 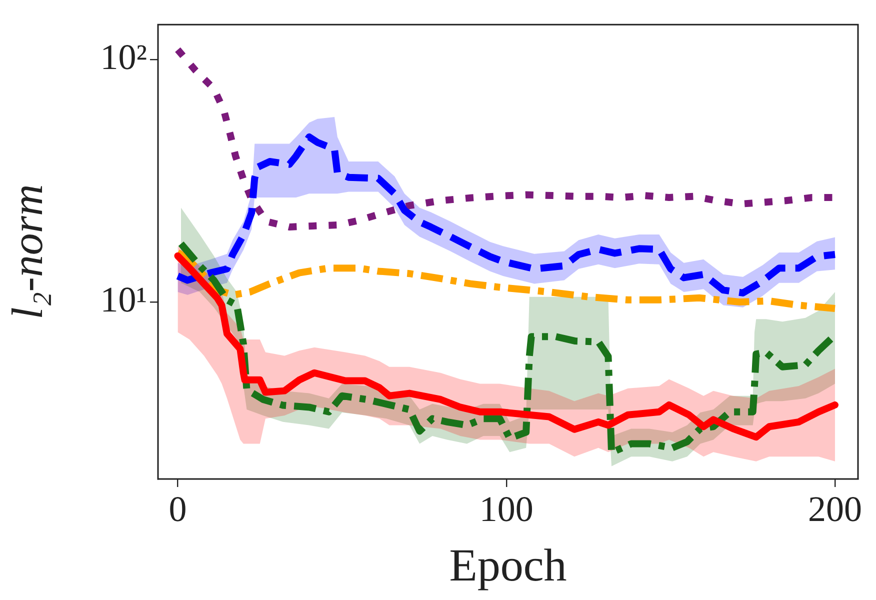 What do you see at coordinates (835, 509) in the screenshot?
I see `x-tick-label: 200` at bounding box center [835, 509].